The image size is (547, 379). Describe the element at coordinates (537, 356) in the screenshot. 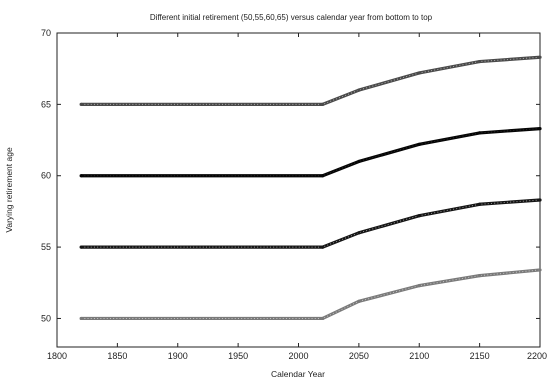

I see `x-tick-label: 2200` at that location.